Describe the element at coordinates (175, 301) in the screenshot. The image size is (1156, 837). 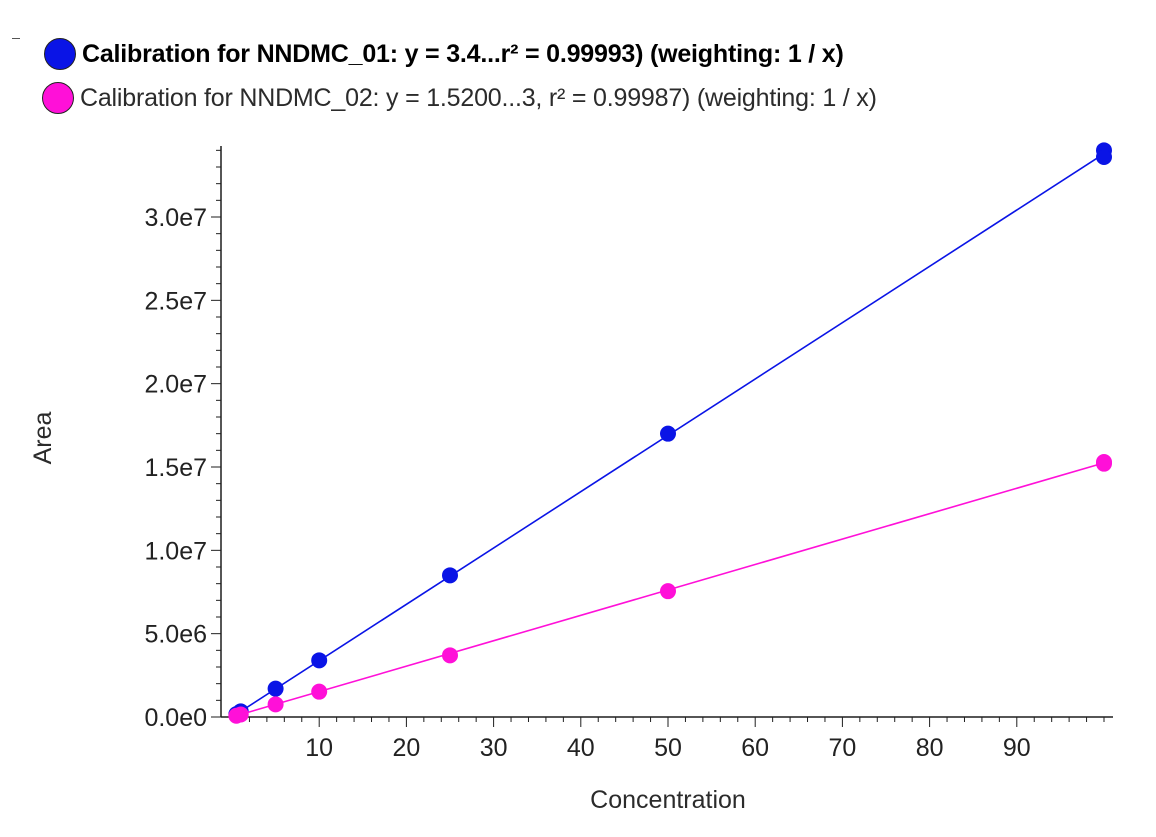
I see `y-tick-label: 2.5e7` at that location.